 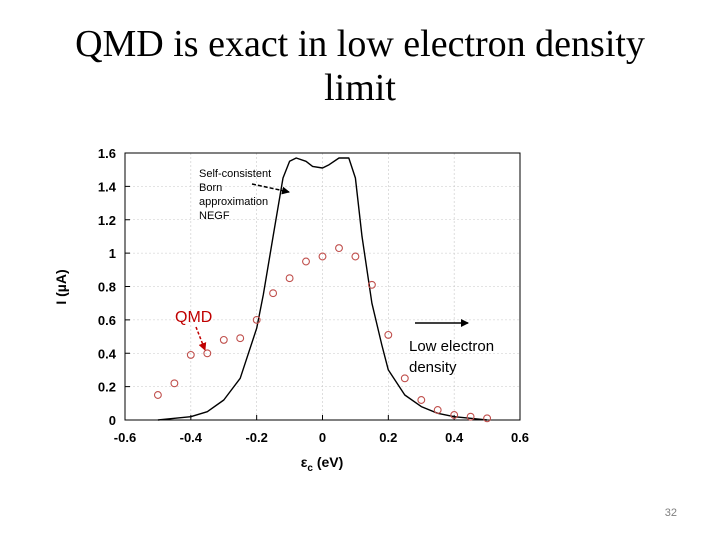 I want to click on y-tick-label: 0, so click(x=112, y=420).